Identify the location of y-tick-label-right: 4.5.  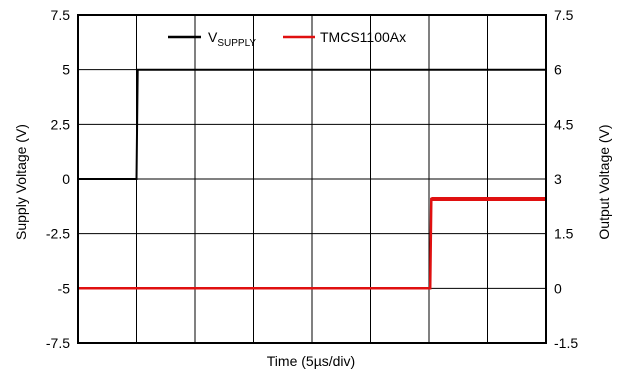
(564, 124).